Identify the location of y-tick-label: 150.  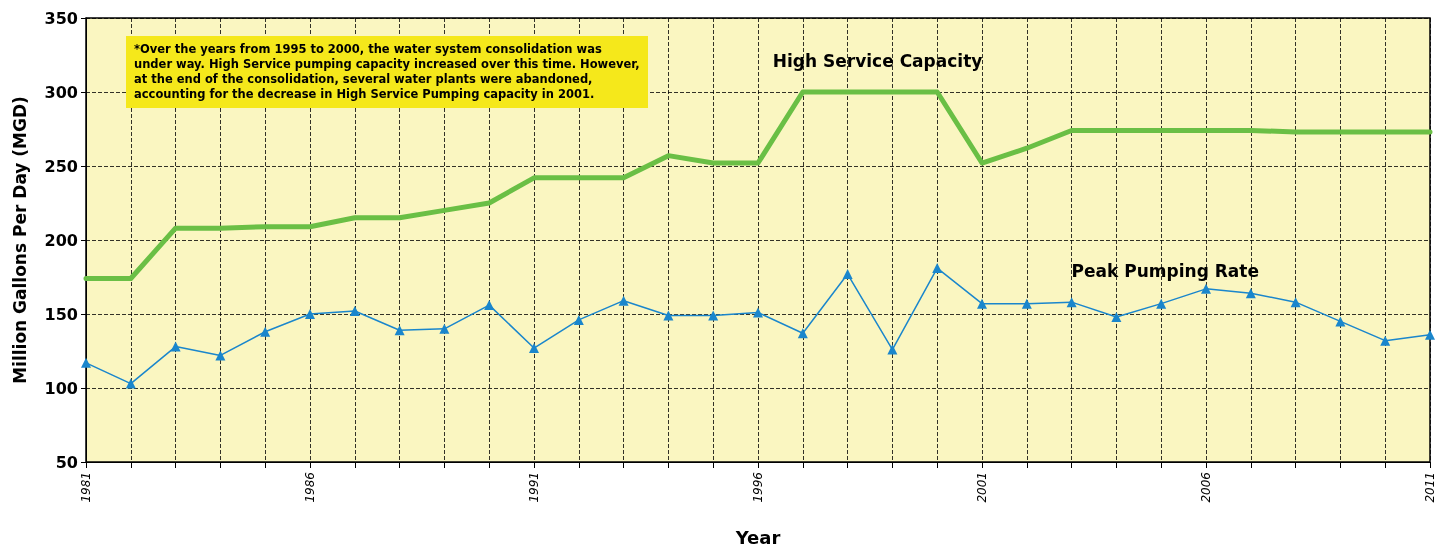
(61, 314).